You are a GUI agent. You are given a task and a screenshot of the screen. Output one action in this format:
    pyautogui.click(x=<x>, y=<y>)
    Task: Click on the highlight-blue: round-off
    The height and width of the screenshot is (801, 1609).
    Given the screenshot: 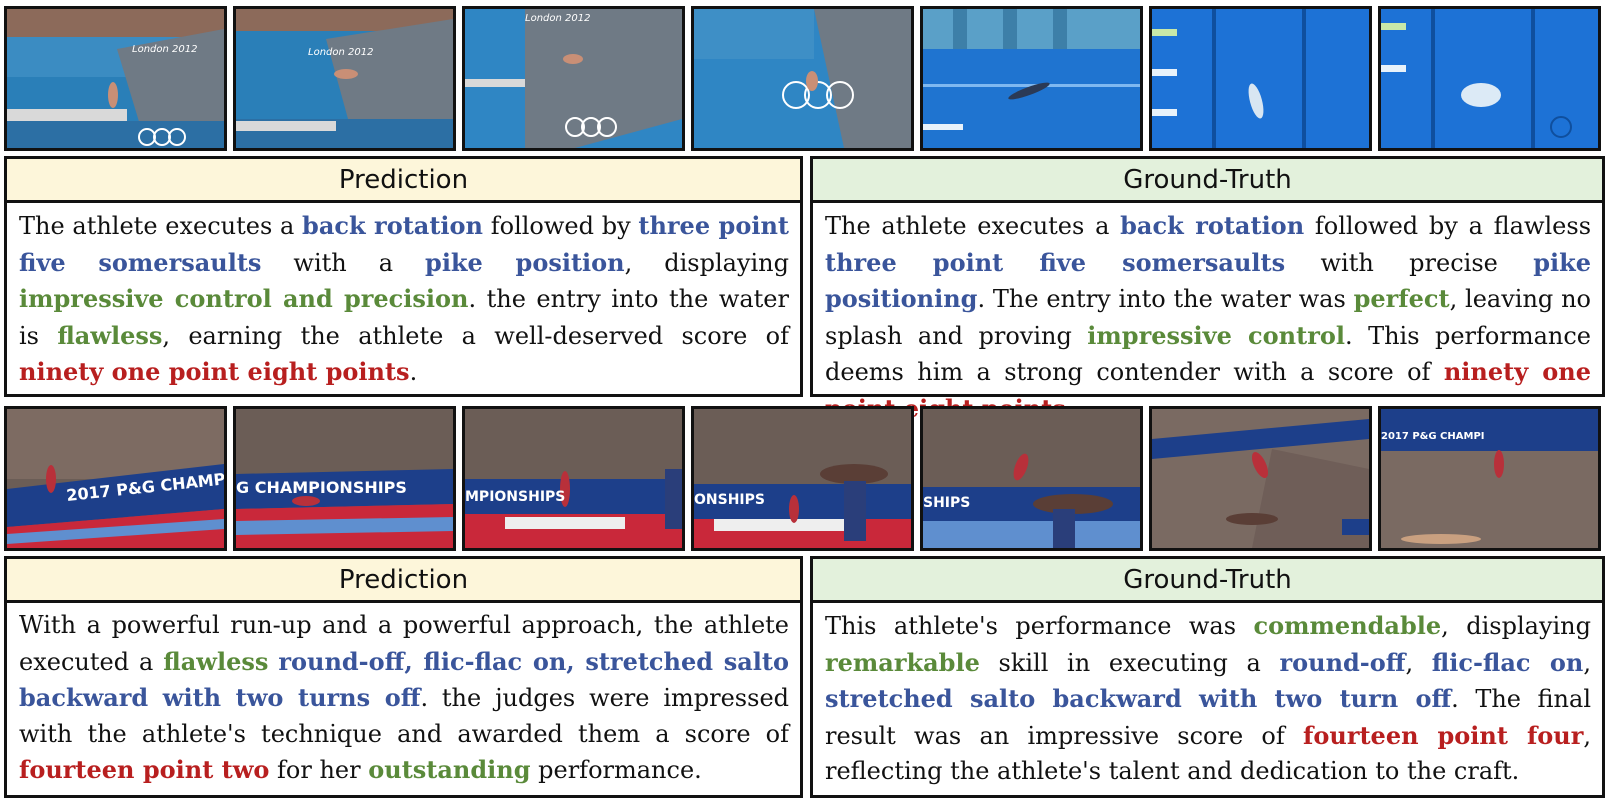 What is the action you would take?
    pyautogui.click(x=1342, y=662)
    